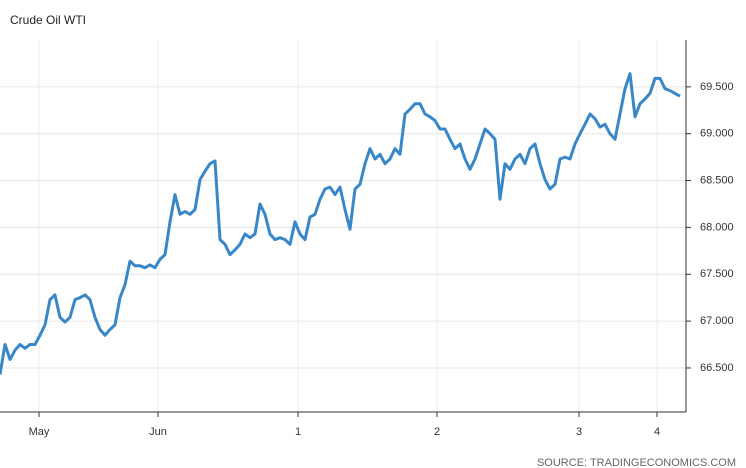 This screenshot has width=746, height=468. What do you see at coordinates (298, 432) in the screenshot?
I see `x-tick-label: 1` at bounding box center [298, 432].